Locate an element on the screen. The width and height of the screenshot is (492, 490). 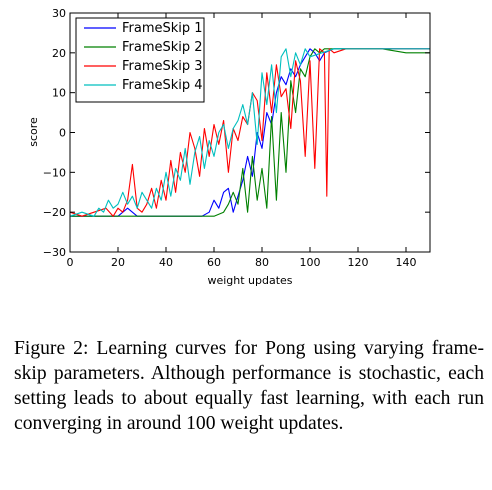
y-tick-label: 30 is located at coordinates (59, 13).